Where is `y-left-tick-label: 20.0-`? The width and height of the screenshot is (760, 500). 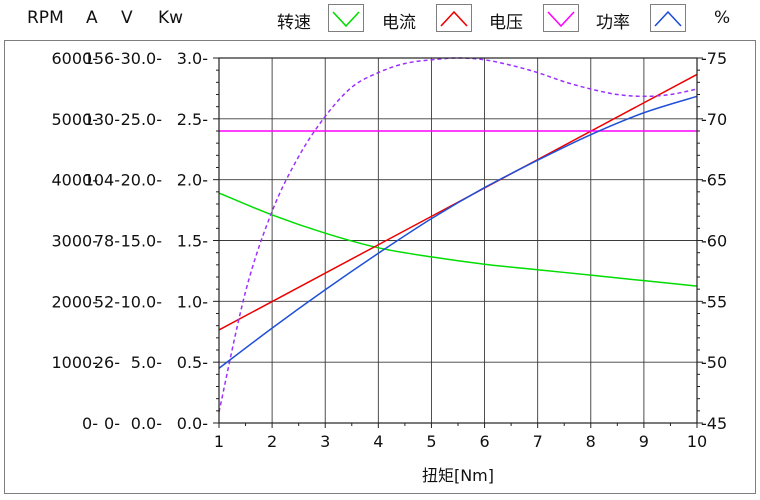 y-left-tick-label: 20.0- is located at coordinates (141, 180).